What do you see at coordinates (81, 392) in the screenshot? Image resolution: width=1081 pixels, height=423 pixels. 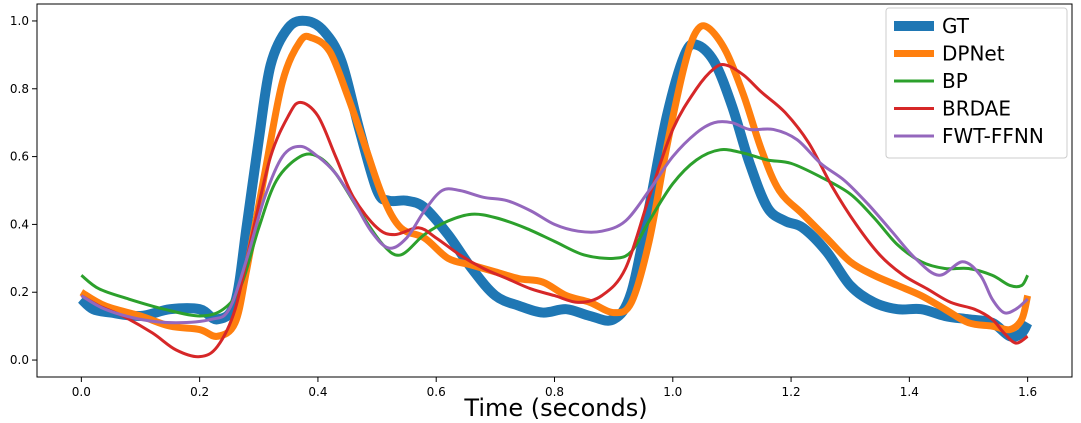 I see `x-tick-label: 0.0` at bounding box center [81, 392].